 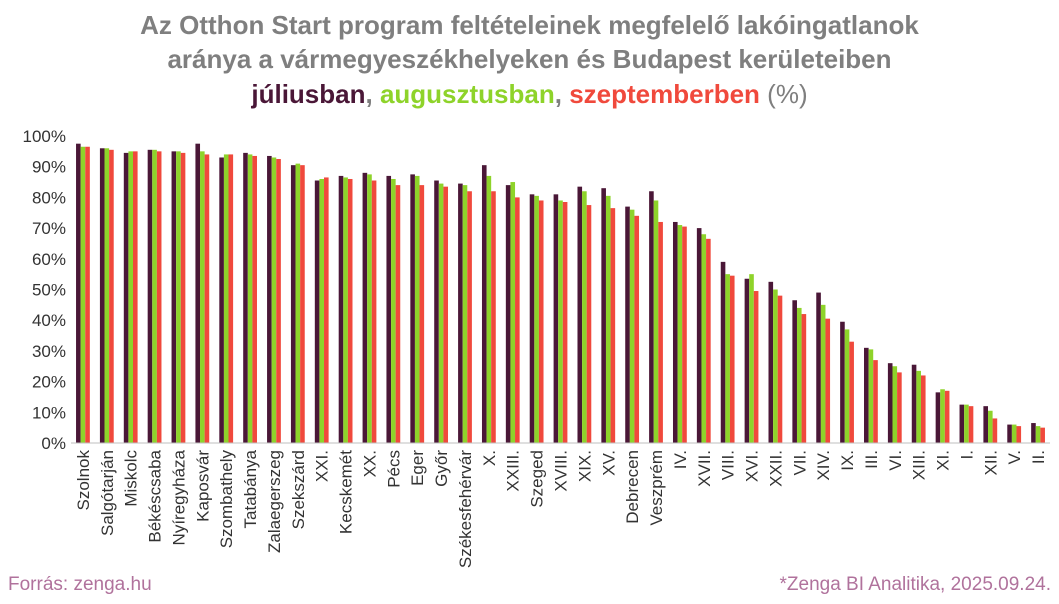 What do you see at coordinates (83, 480) in the screenshot?
I see `x-tick-label: Szolnok` at bounding box center [83, 480].